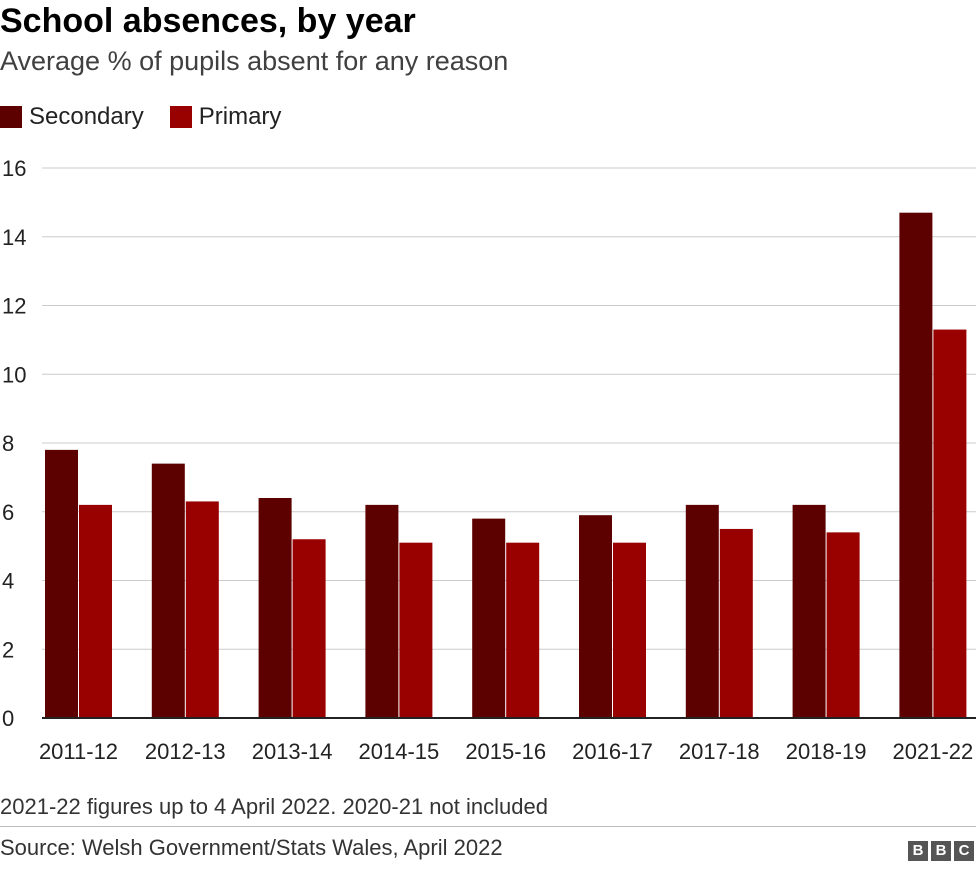 The height and width of the screenshot is (869, 976). I want to click on footer-divider, so click(488, 826).